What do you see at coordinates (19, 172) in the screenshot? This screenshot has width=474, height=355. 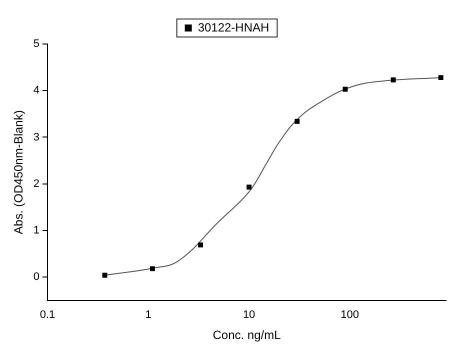 I see `y-axis-title: Abs. (OD450nm-Blank)` at bounding box center [19, 172].